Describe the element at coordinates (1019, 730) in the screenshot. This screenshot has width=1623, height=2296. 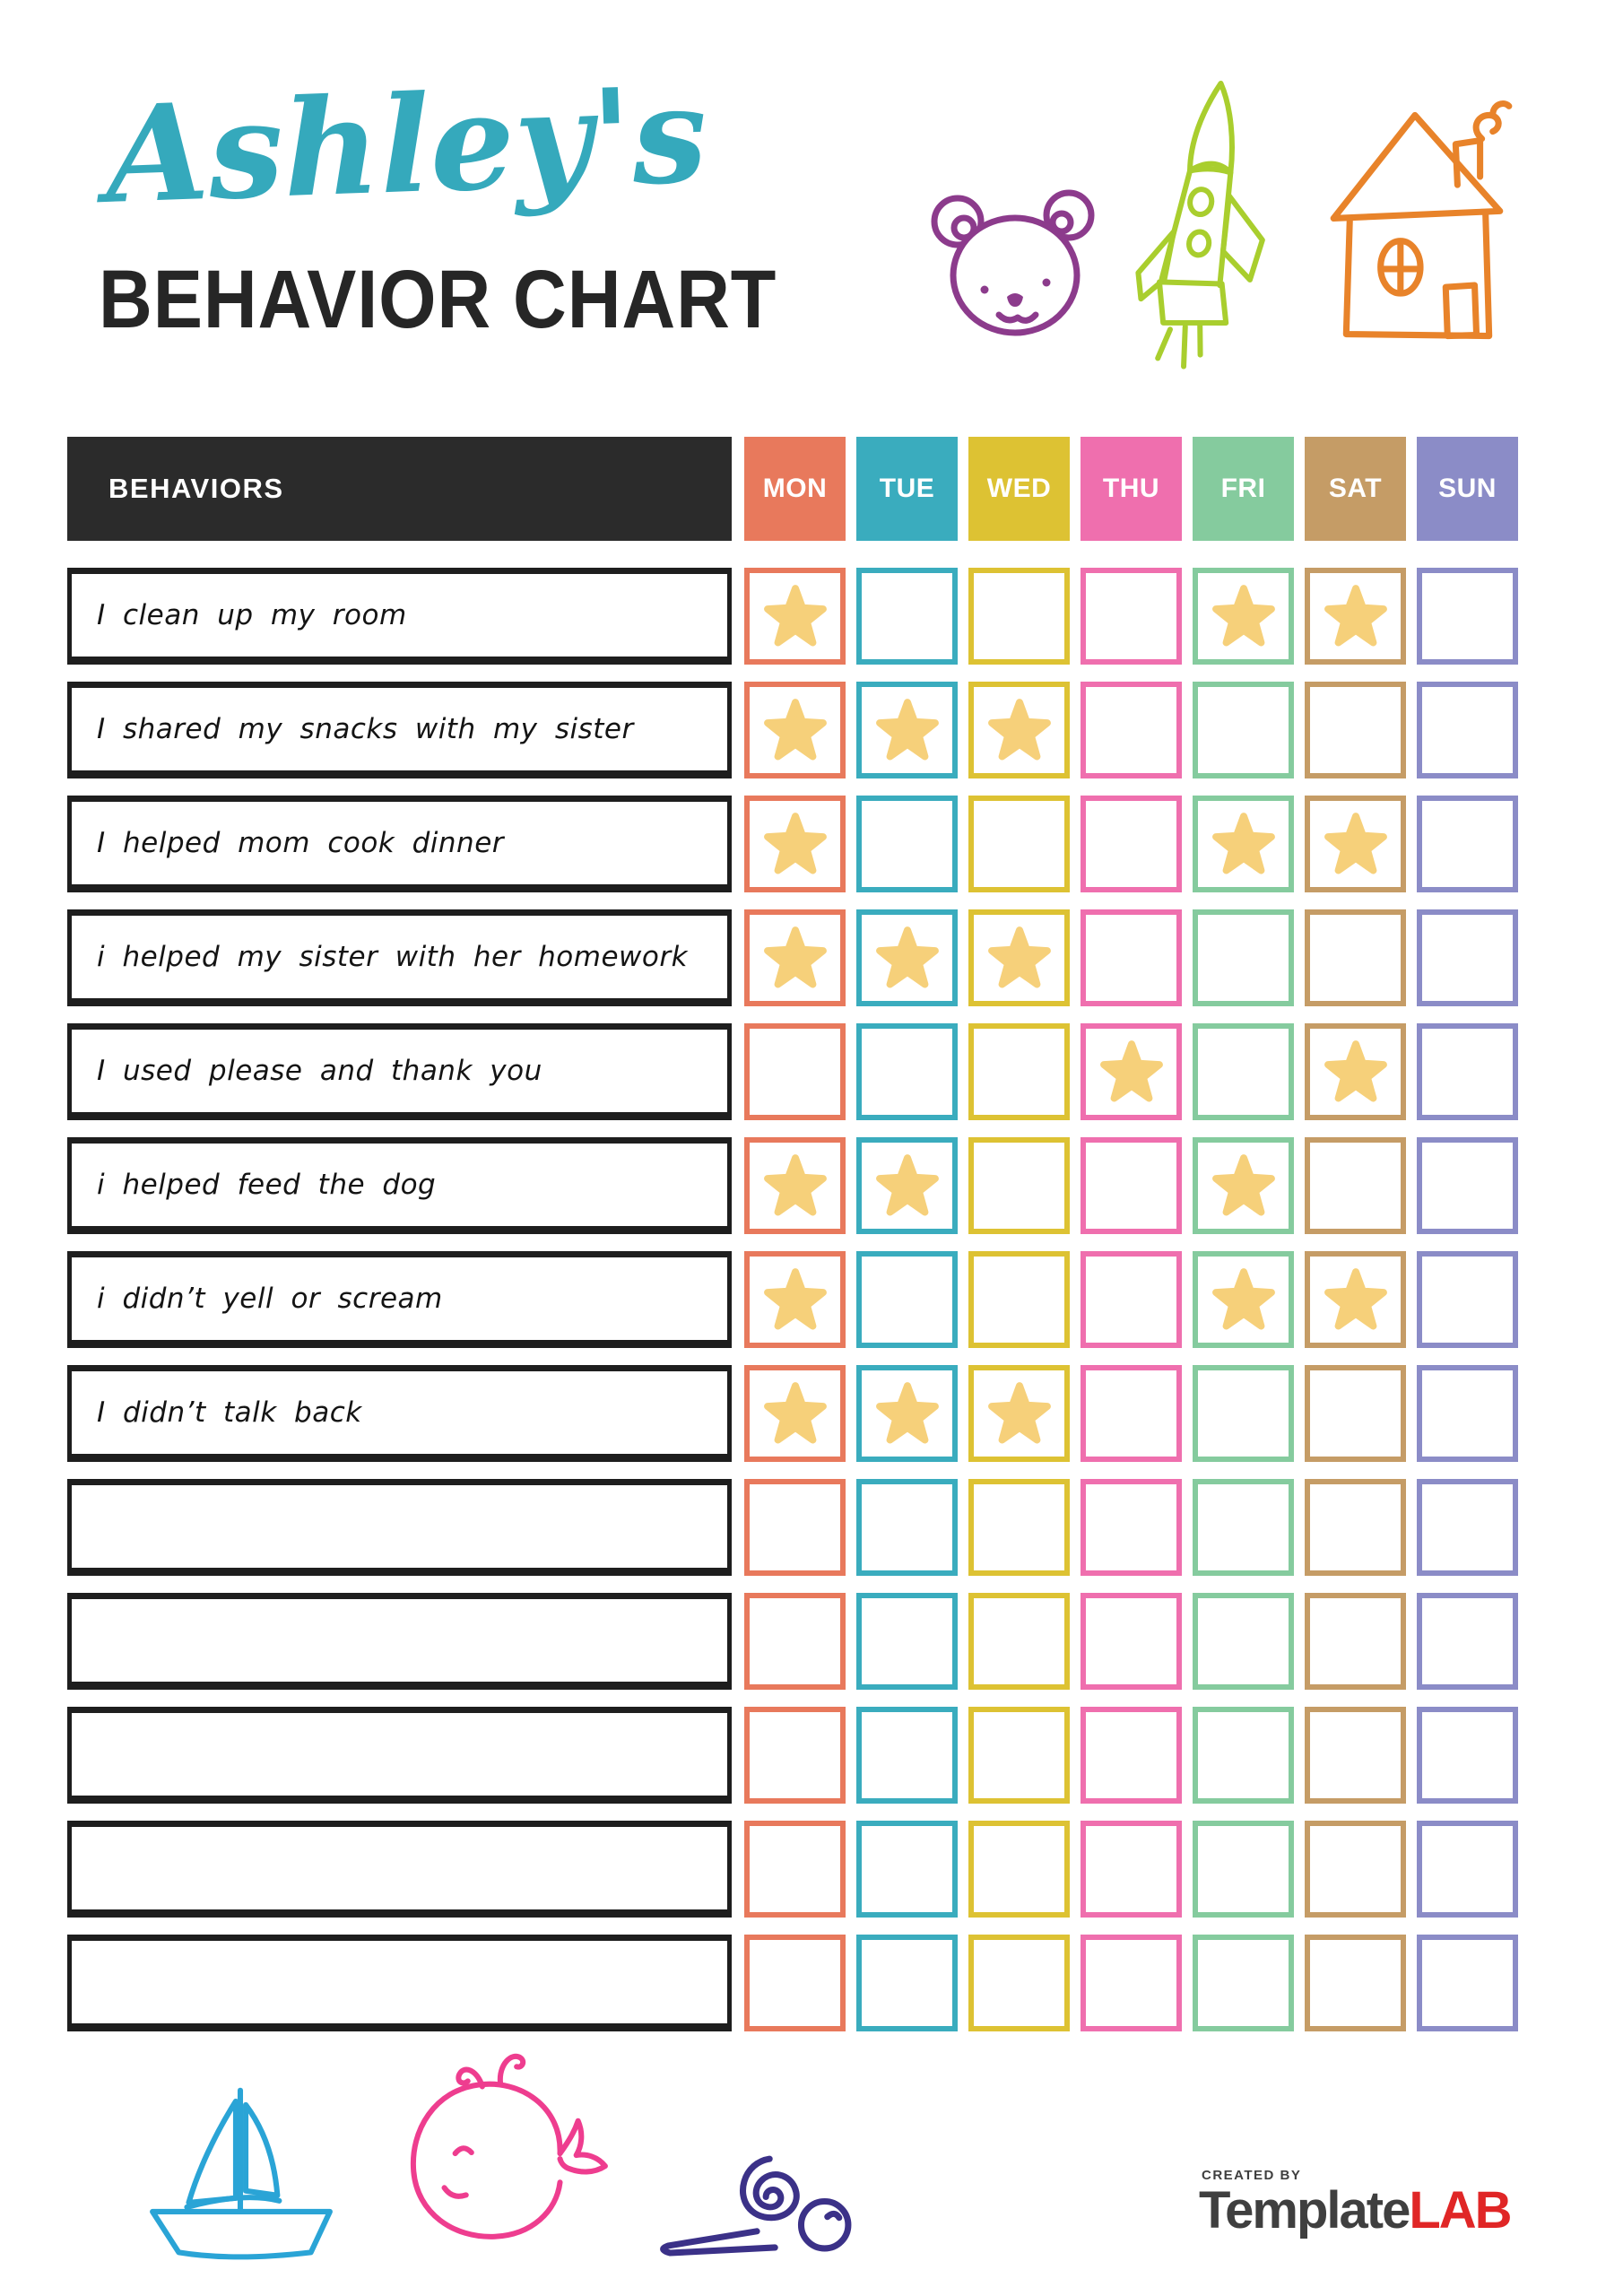
I see `chart-cell-wed-row2` at that location.